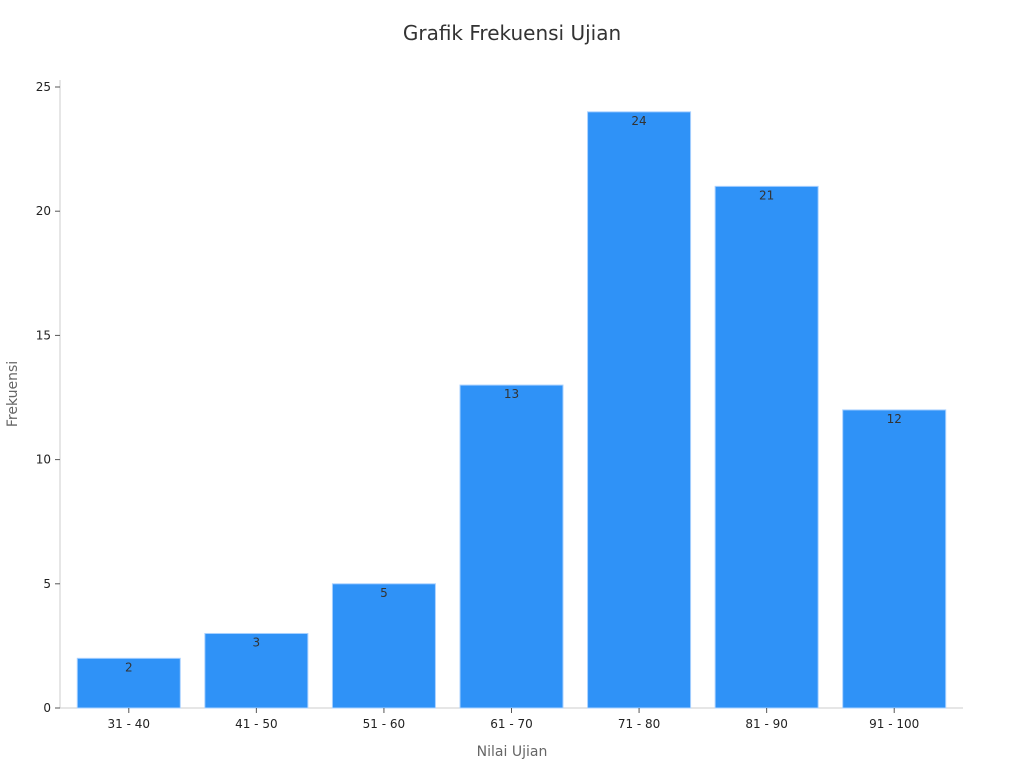  Describe the element at coordinates (43, 211) in the screenshot. I see `y-tick-label: 20` at that location.